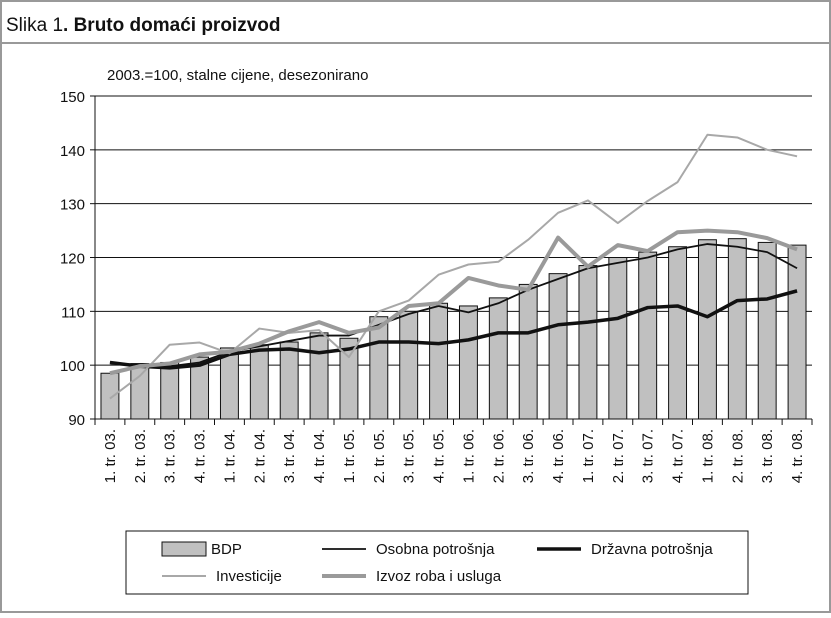 Image resolution: width=831 pixels, height=618 pixels. I want to click on legend-label: Osobna potrošnja, so click(435, 549).